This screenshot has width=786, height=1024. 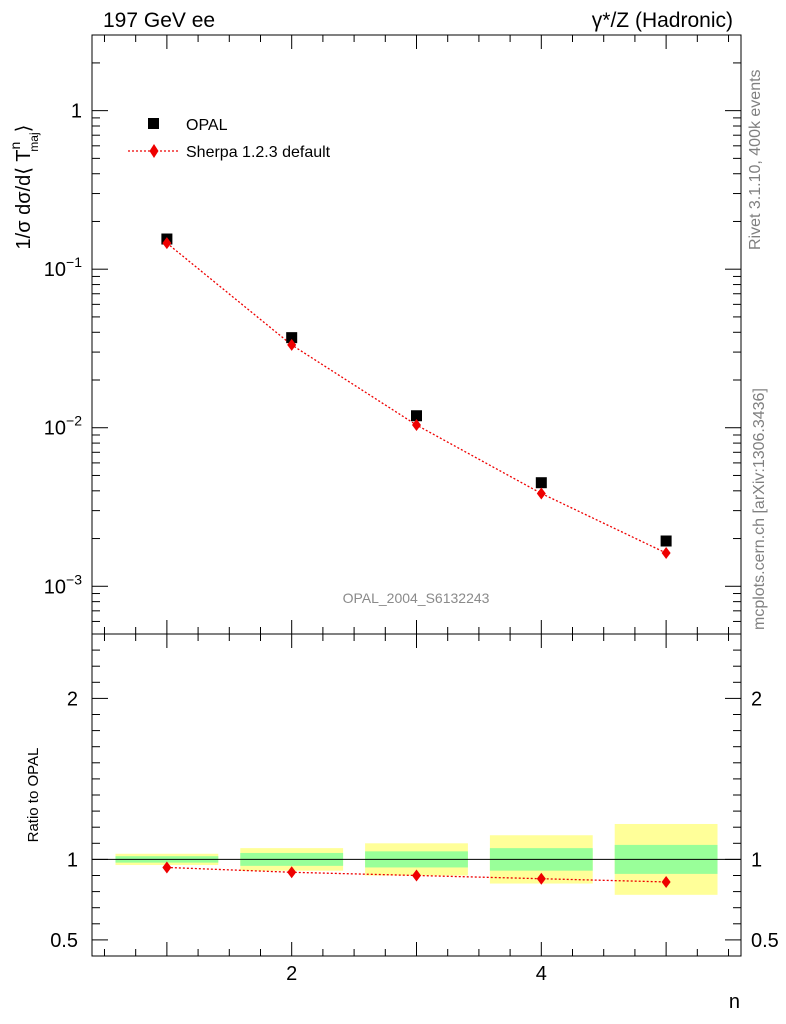 I want to click on ratio-y-tick-label-right: 1, so click(x=756, y=860).